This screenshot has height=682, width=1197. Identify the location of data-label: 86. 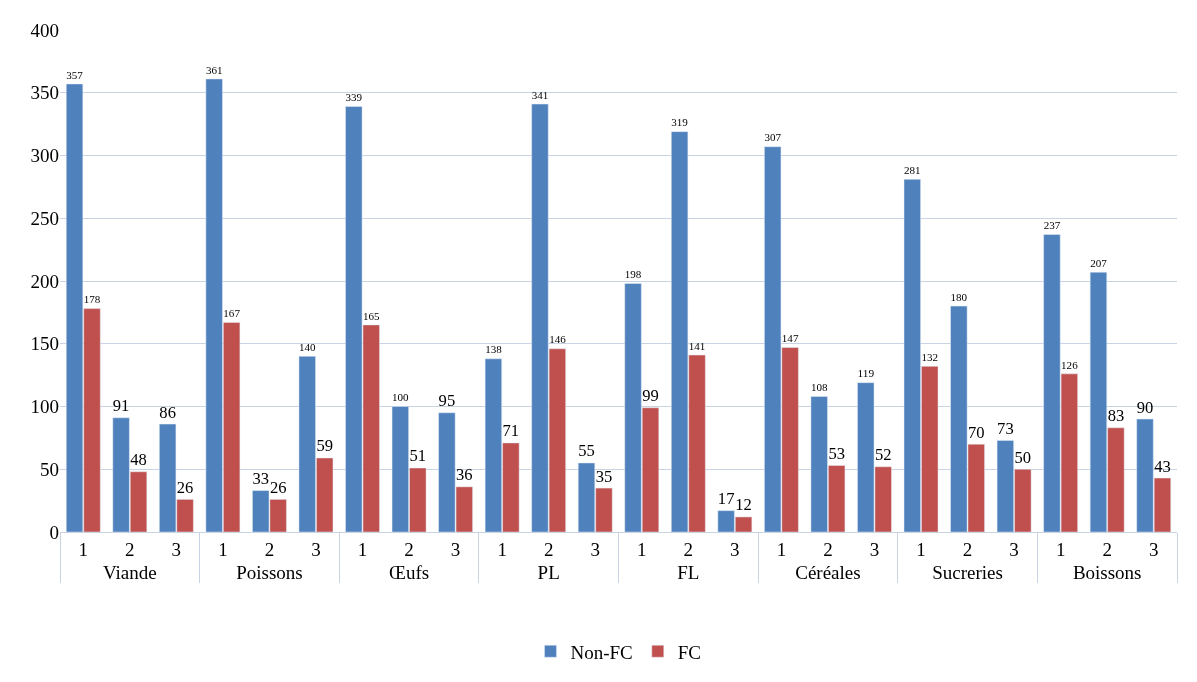
(167, 412).